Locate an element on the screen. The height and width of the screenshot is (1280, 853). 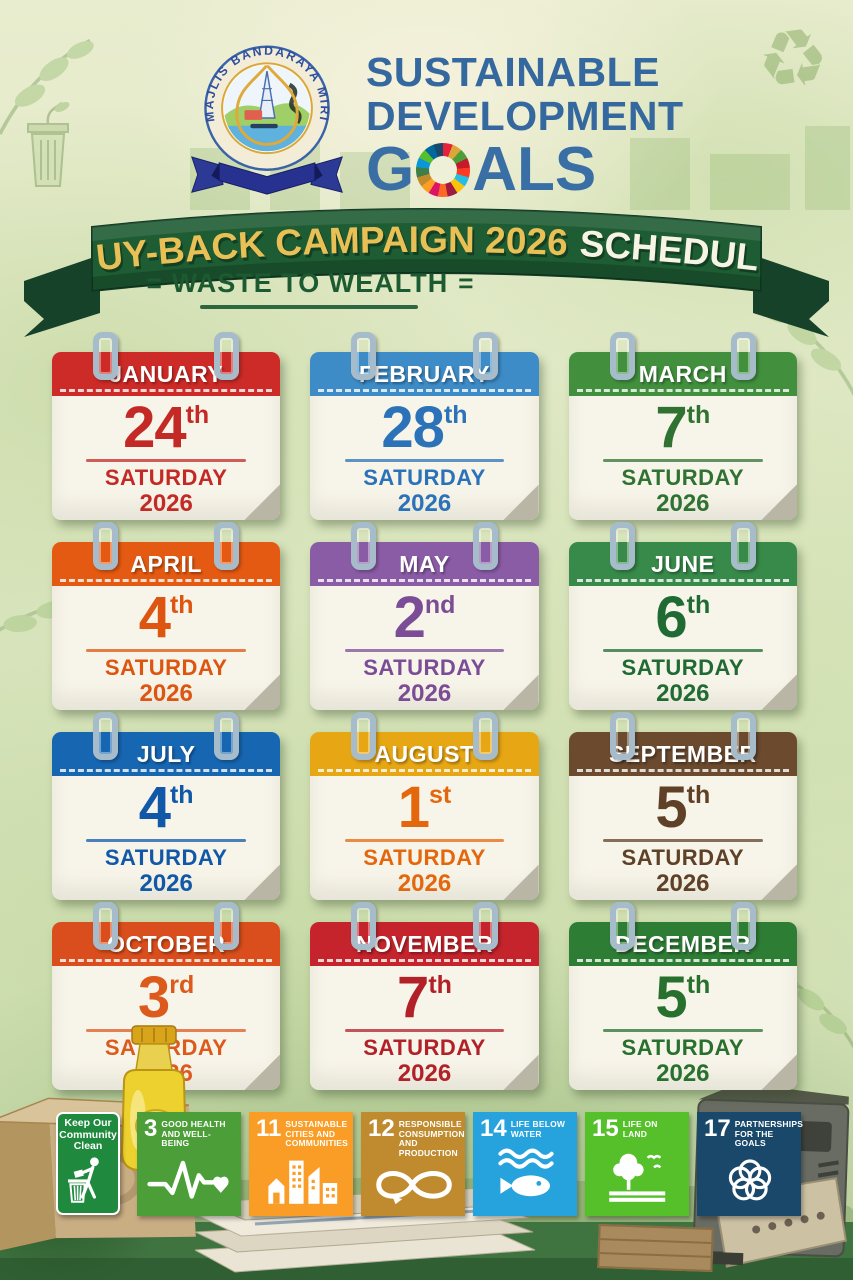
sdg-wordmark: SUSTAINABLE DEVELOPMENT G ALS is located at coordinates (526, 126).